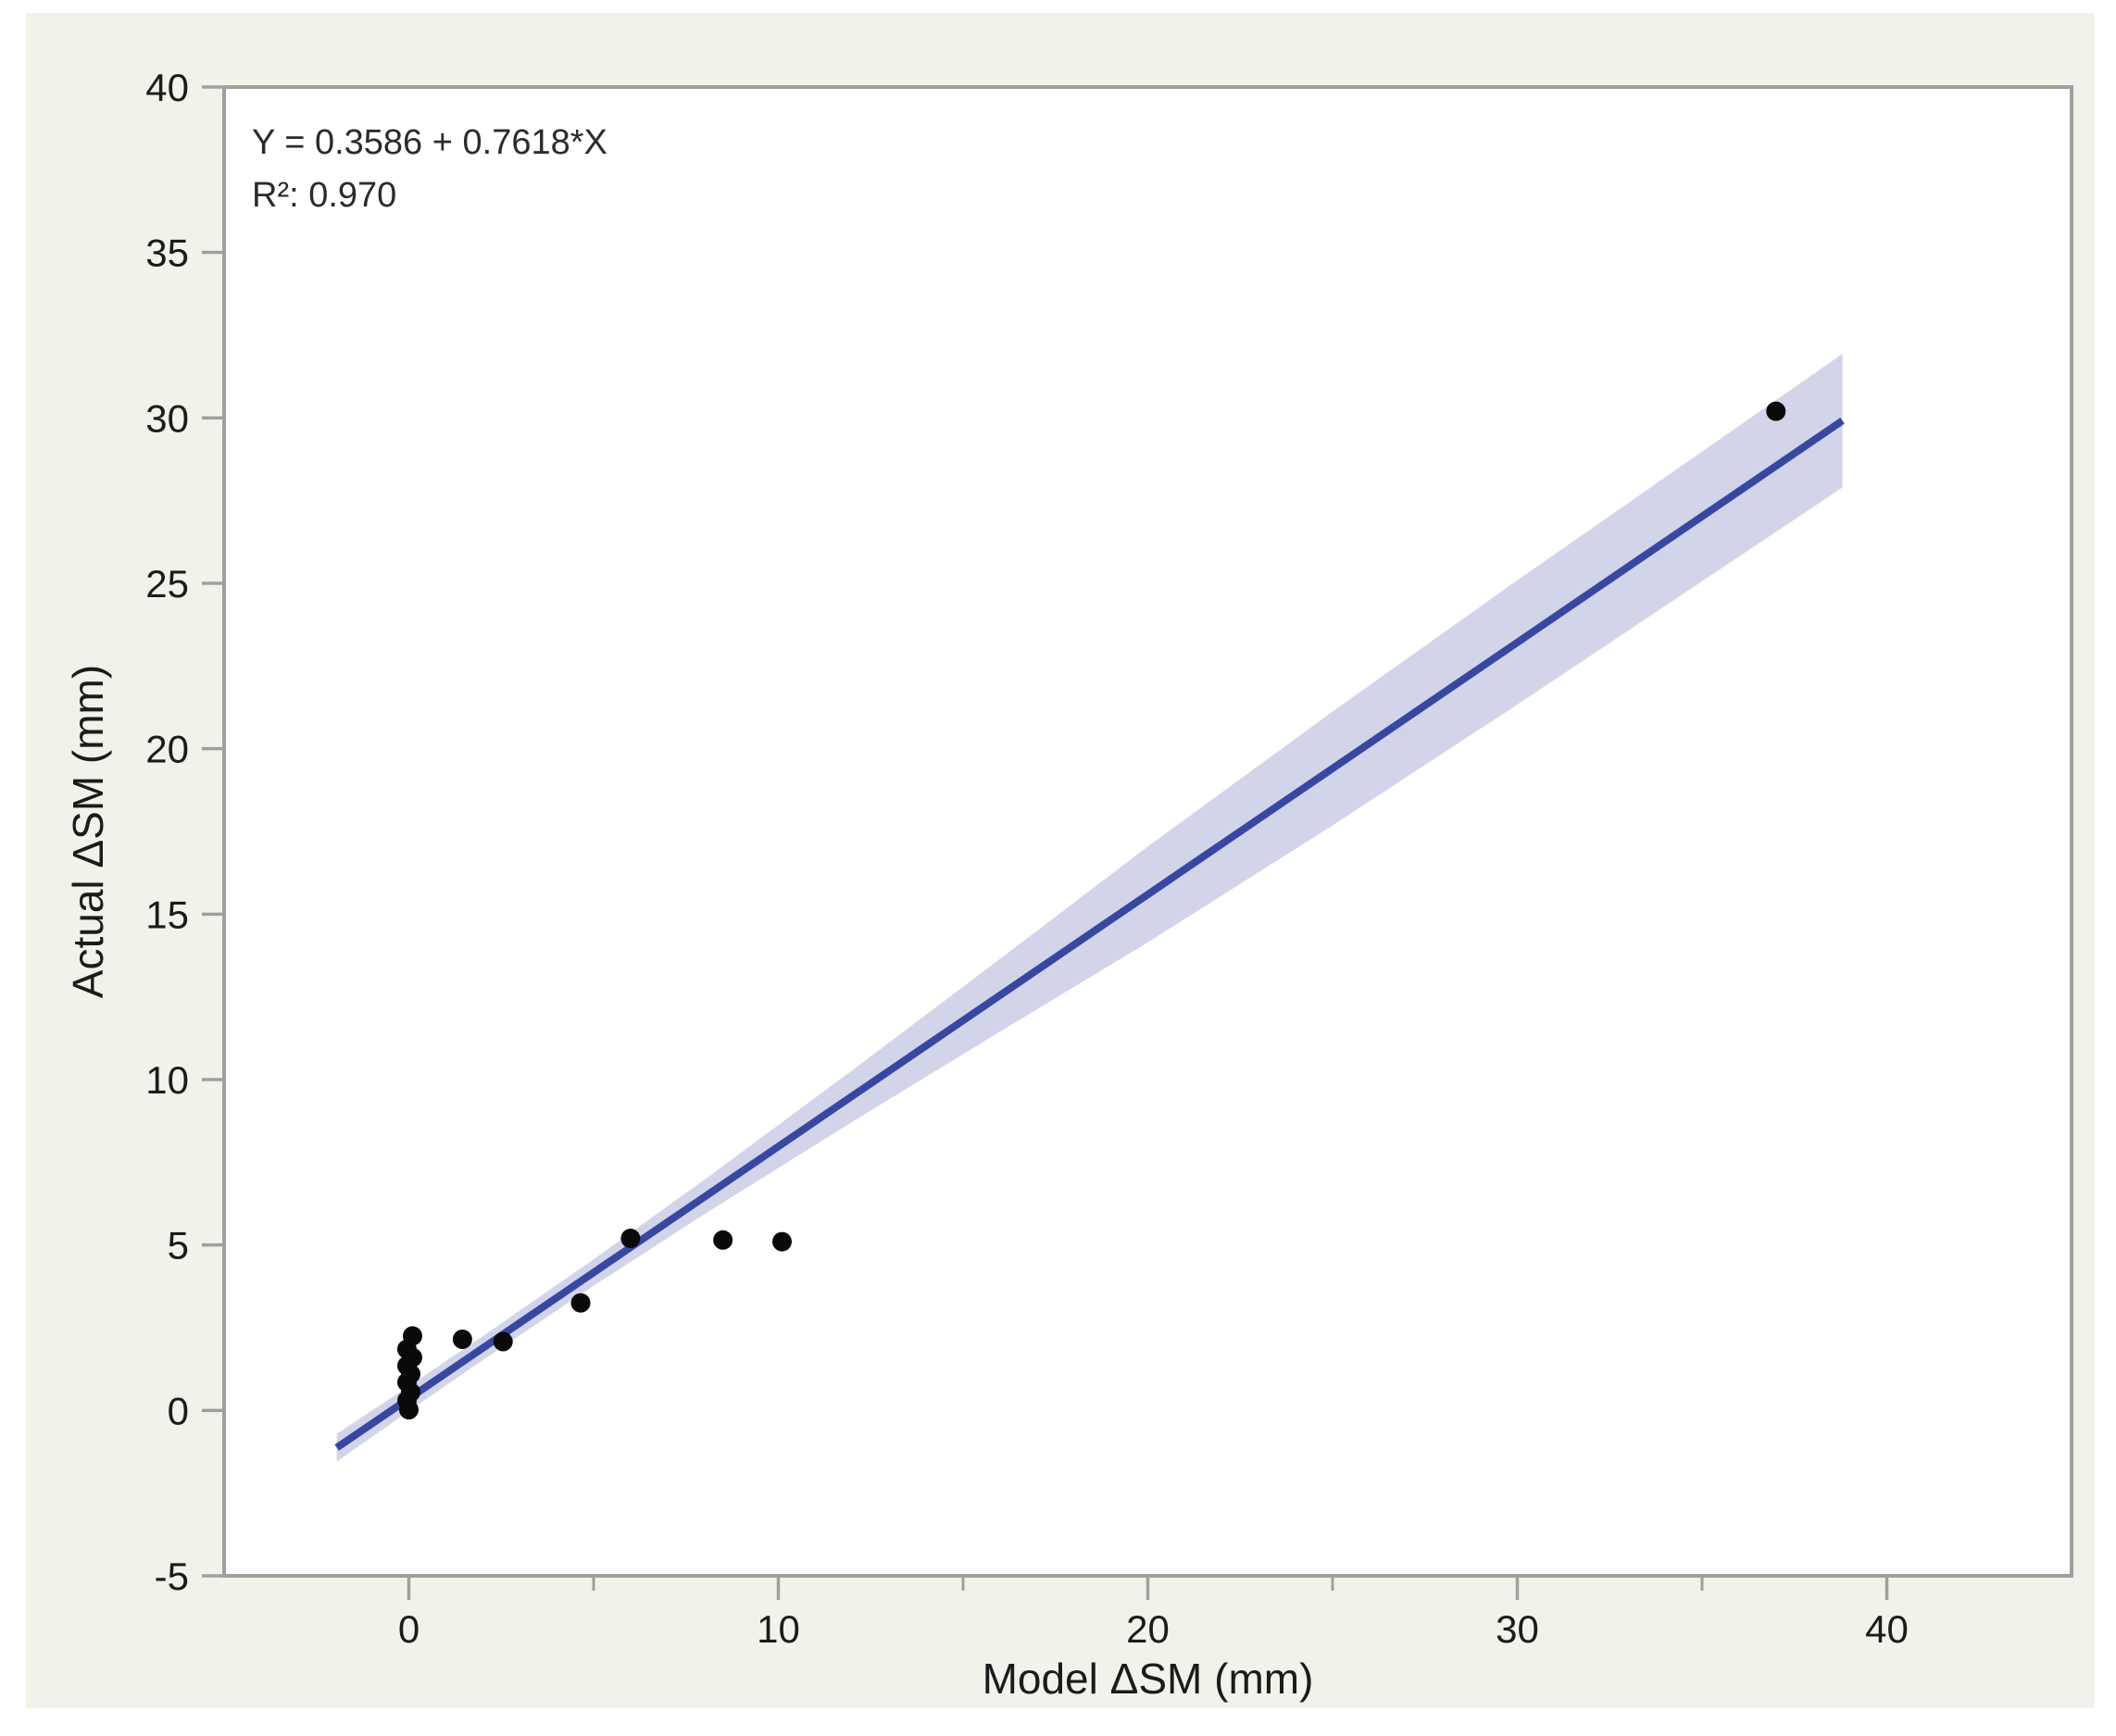 This screenshot has width=2116, height=1736. Describe the element at coordinates (1148, 1679) in the screenshot. I see `x-axis-title: Model ΔSM (mm)` at that location.